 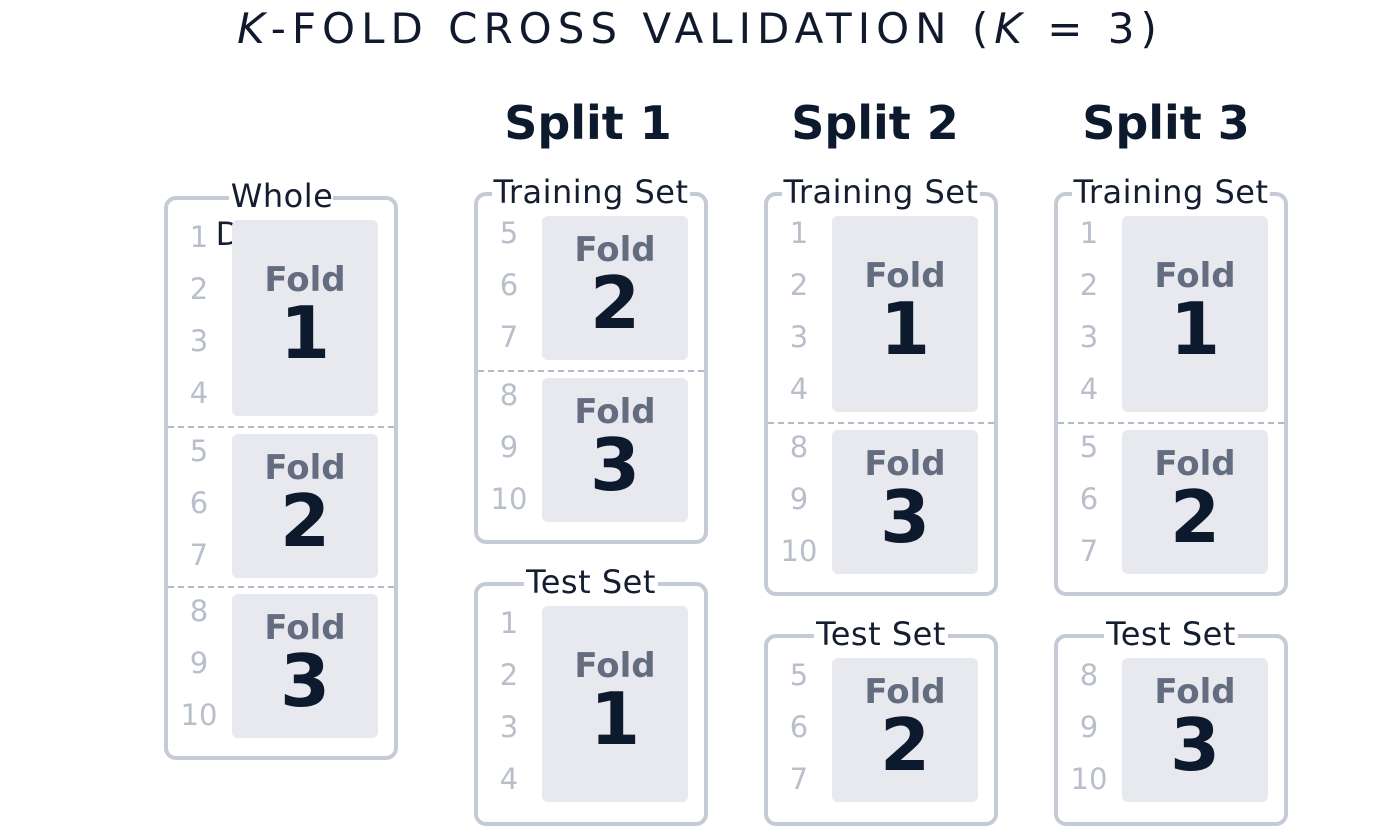 I want to click on whole-dataset-box-row-number: 1, so click(x=199, y=237).